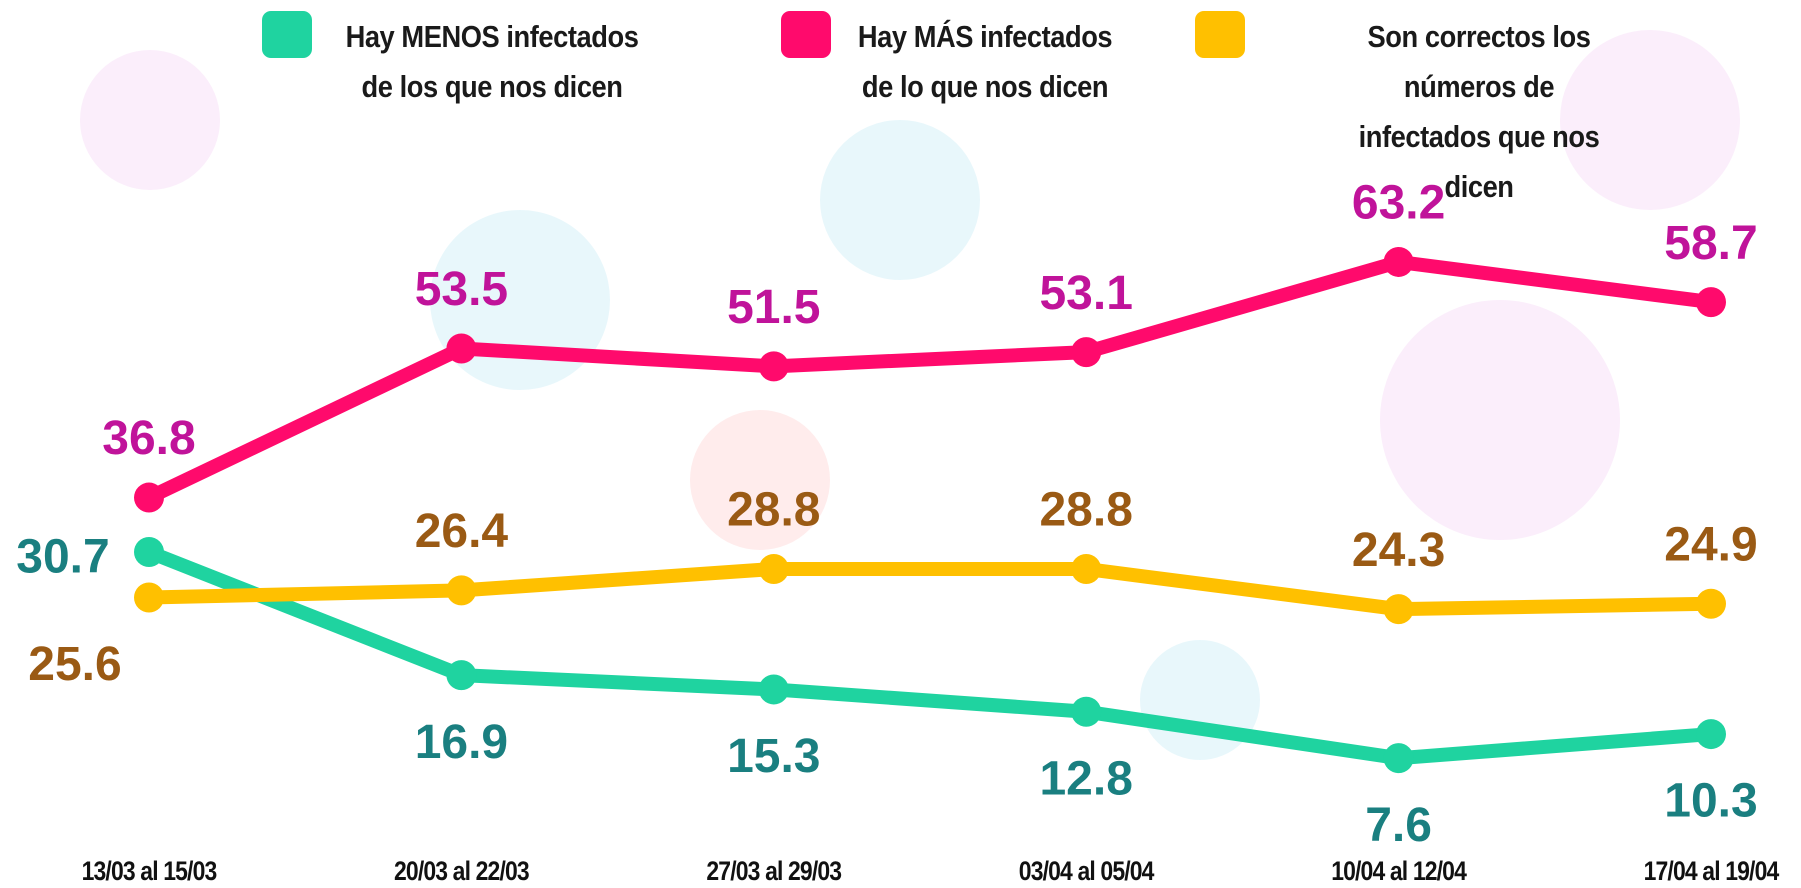 The height and width of the screenshot is (888, 1801). I want to click on data-label: 15.3, so click(773, 756).